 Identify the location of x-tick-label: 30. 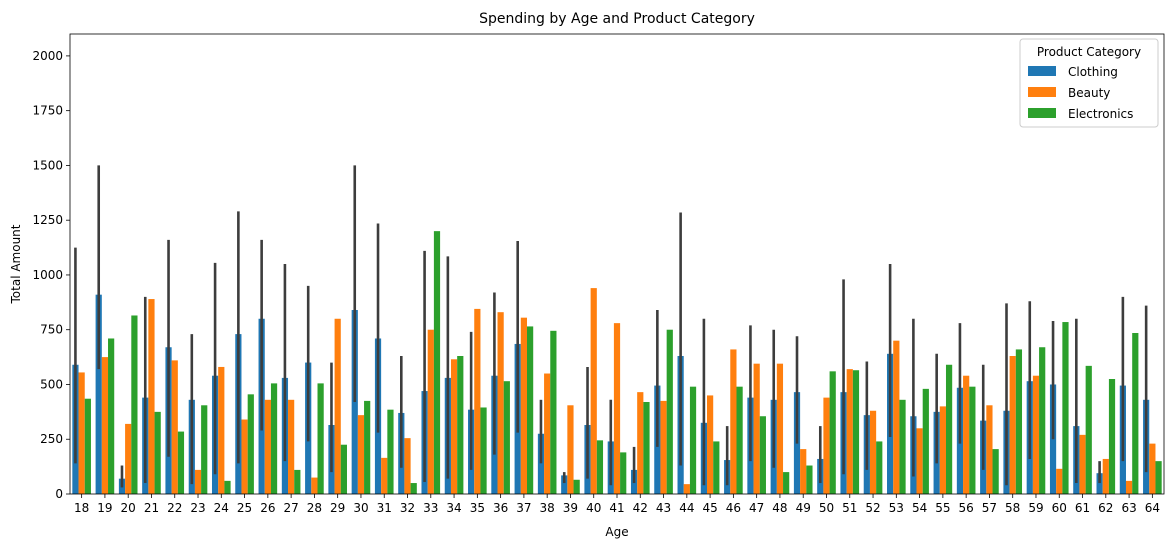
(360, 508).